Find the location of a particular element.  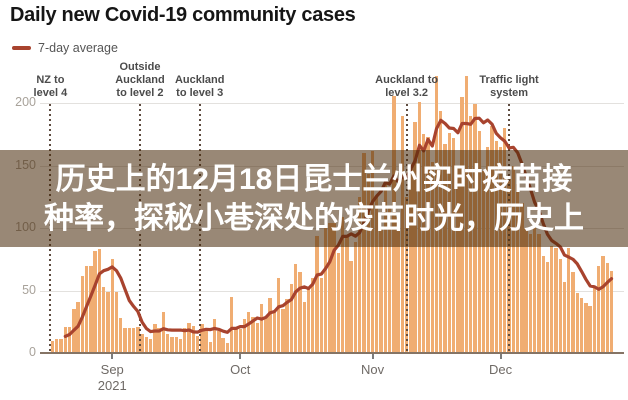

annotation-1: Outside Auckland to level 2 is located at coordinates (140, 80).